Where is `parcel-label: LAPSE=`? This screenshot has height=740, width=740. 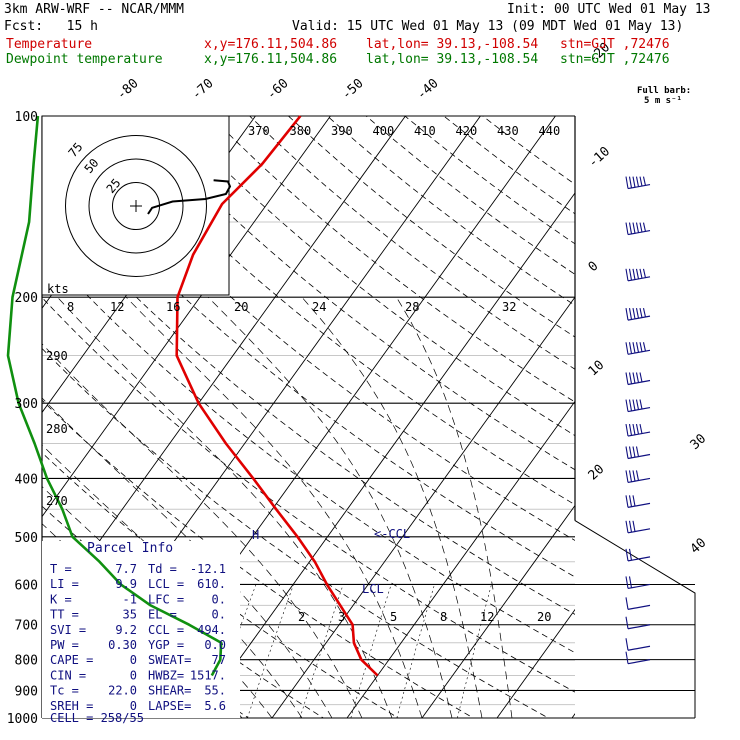
parcel-label: LAPSE= is located at coordinates (169, 706).